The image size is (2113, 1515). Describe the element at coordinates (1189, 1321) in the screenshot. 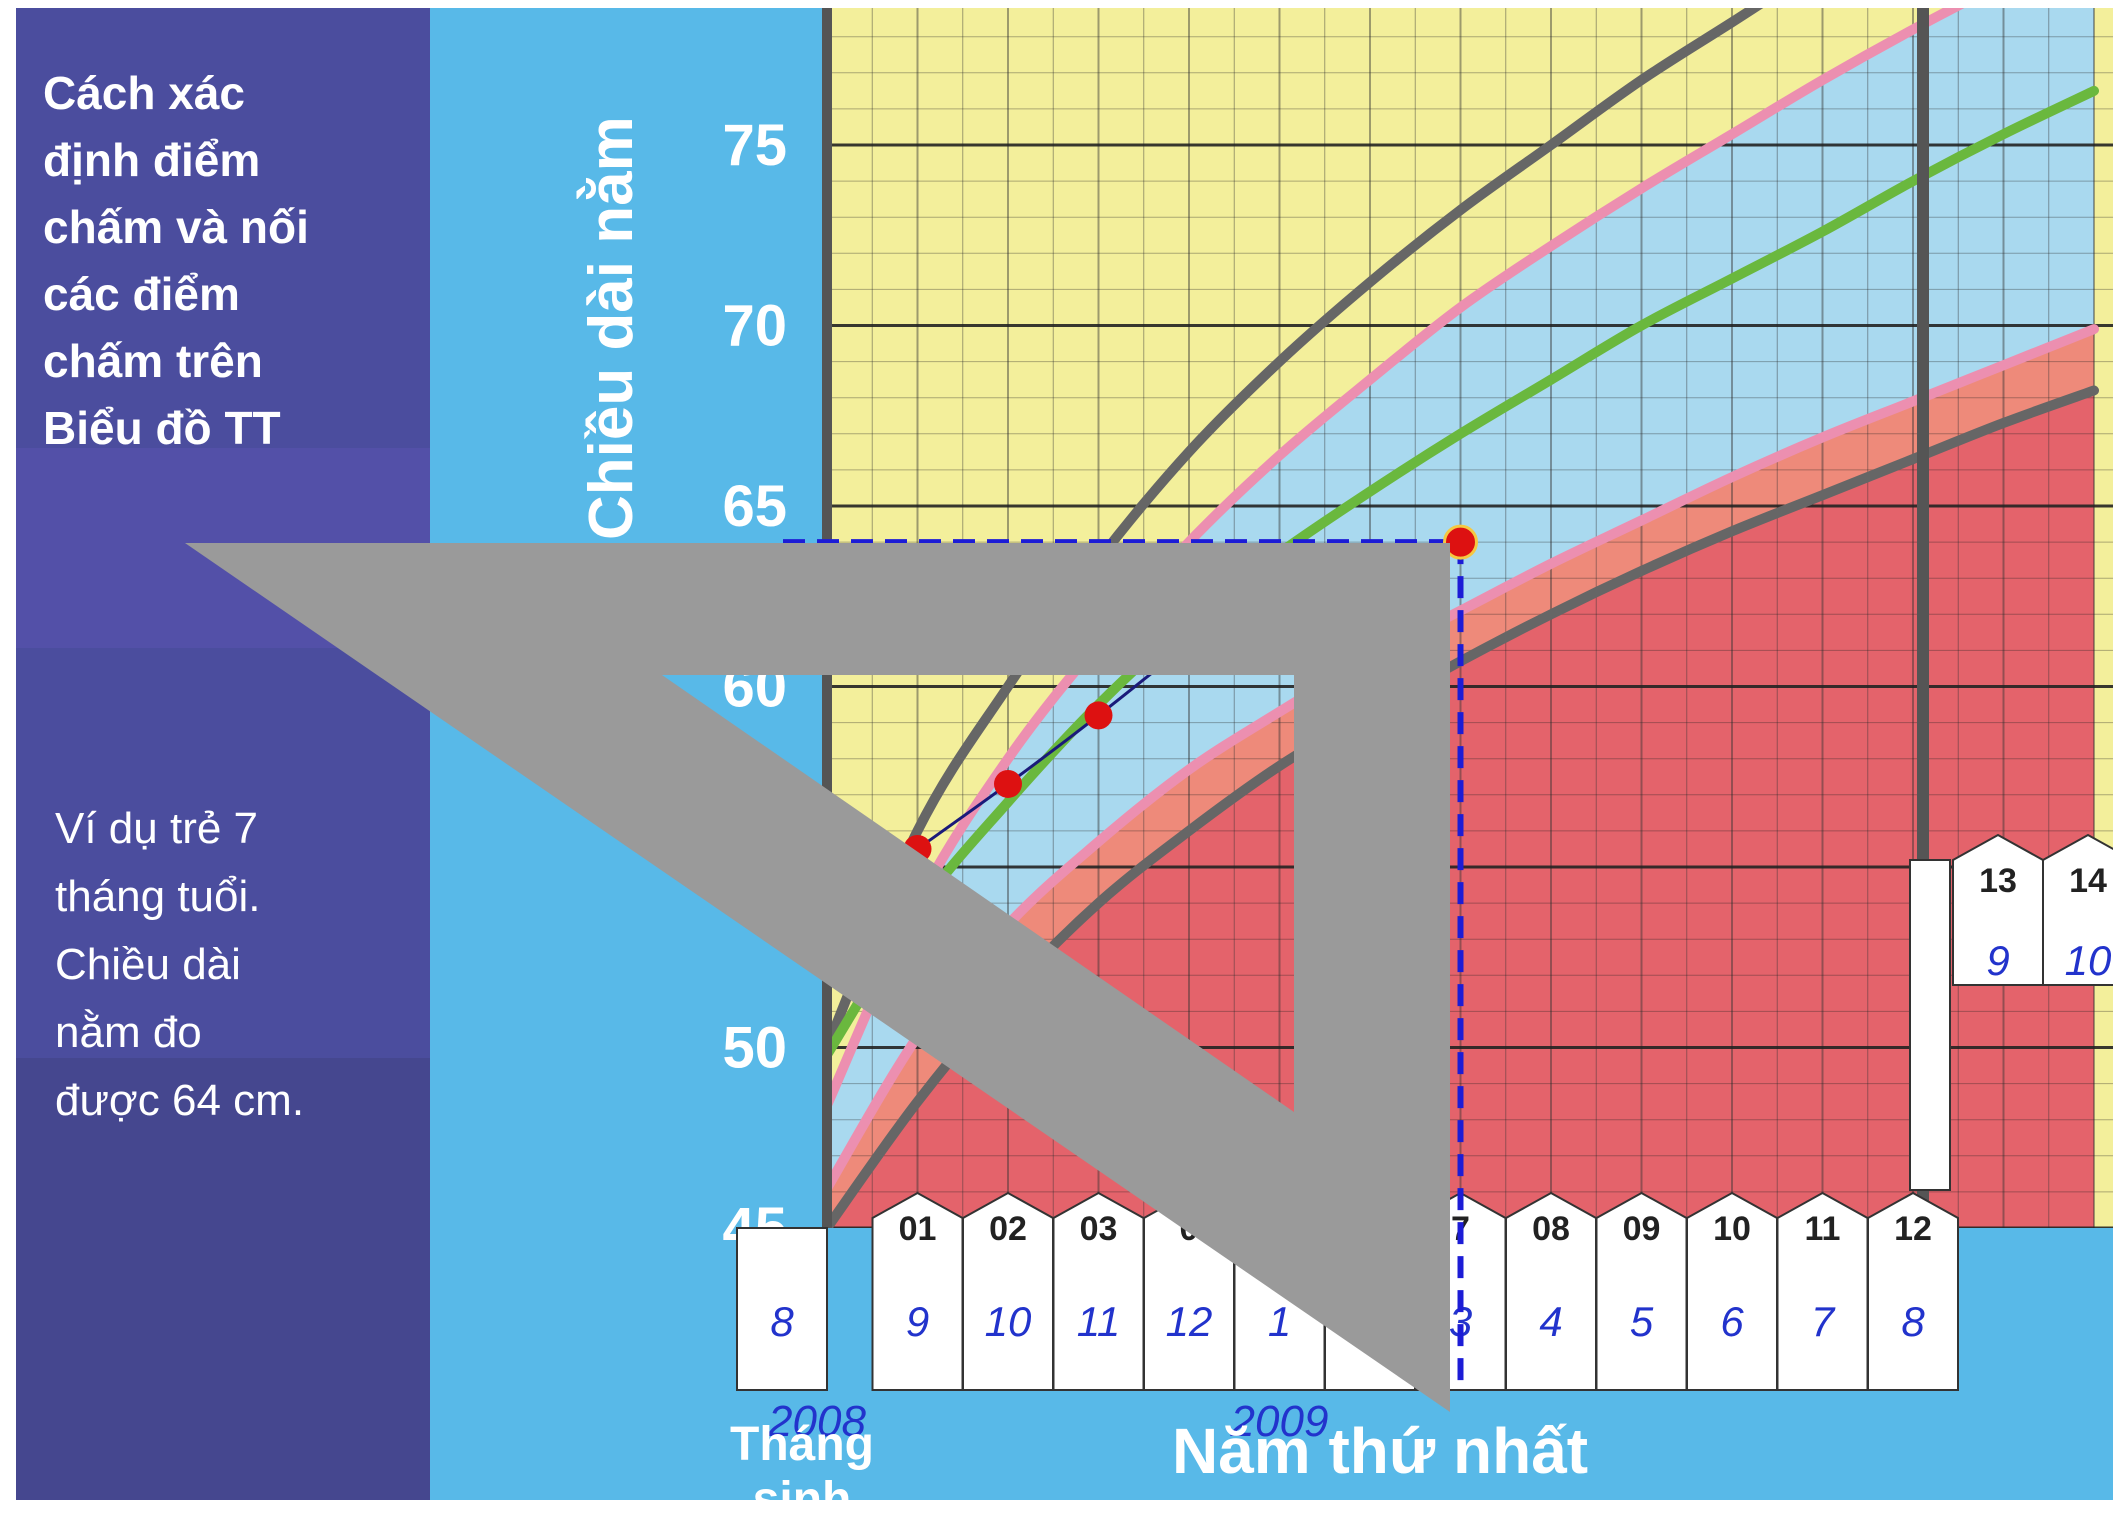

I see `calendar-month-label: 12` at that location.